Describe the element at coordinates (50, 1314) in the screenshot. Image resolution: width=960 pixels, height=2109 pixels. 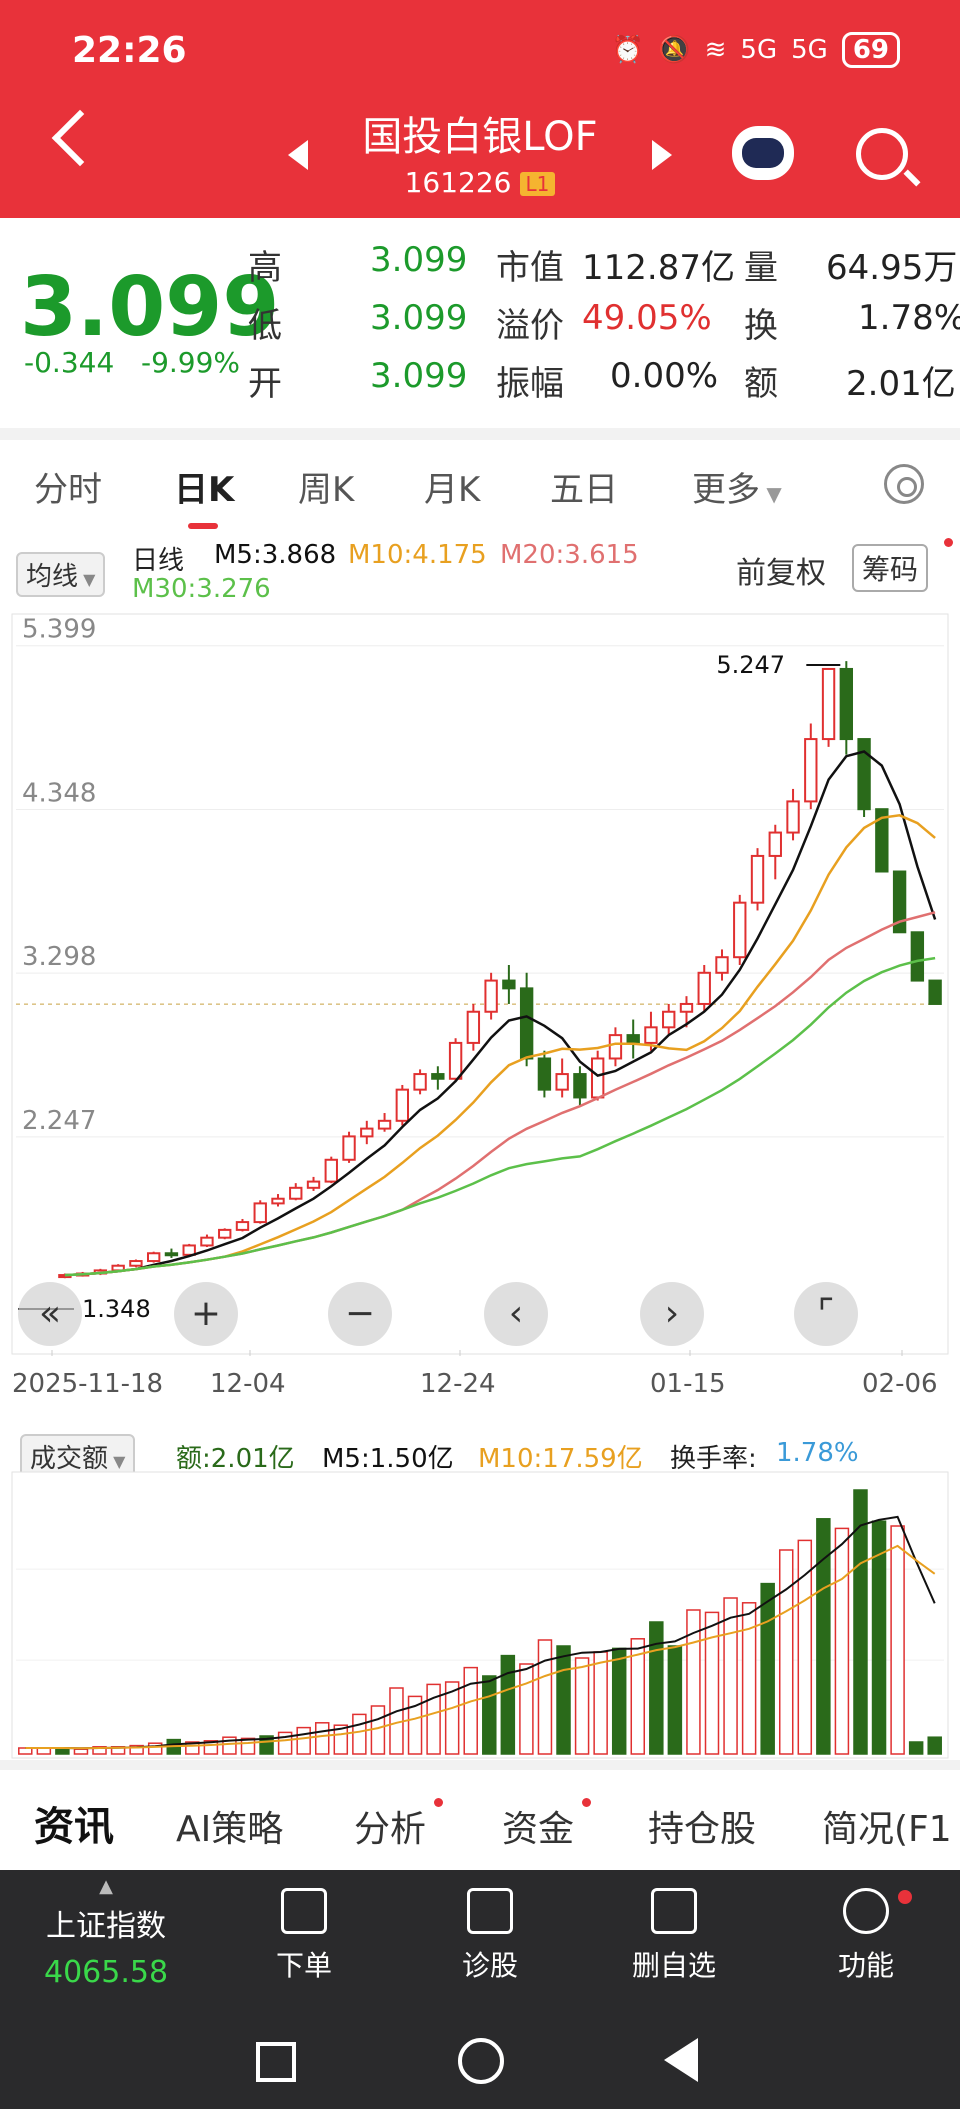
I see `rewind-button: «` at that location.